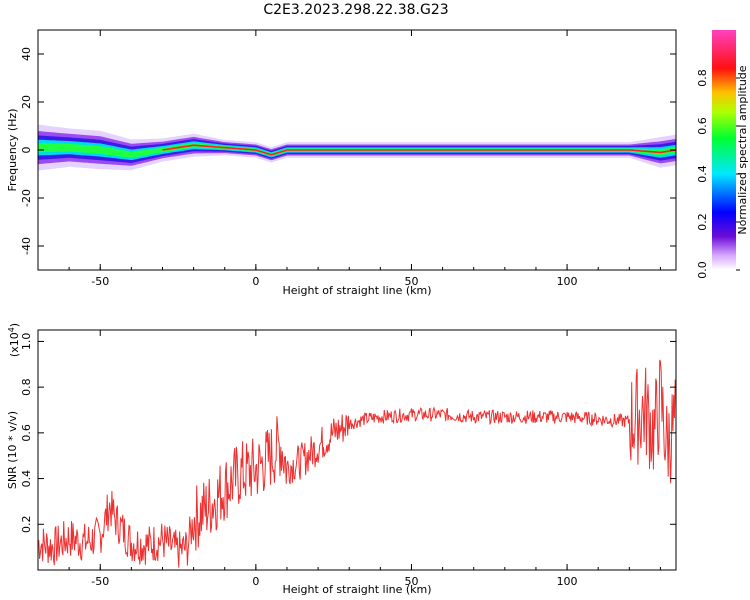 The width and height of the screenshot is (750, 600). What do you see at coordinates (356, 290) in the screenshot?
I see `spectrogram-xlabel: Height of straight line (km)` at bounding box center [356, 290].